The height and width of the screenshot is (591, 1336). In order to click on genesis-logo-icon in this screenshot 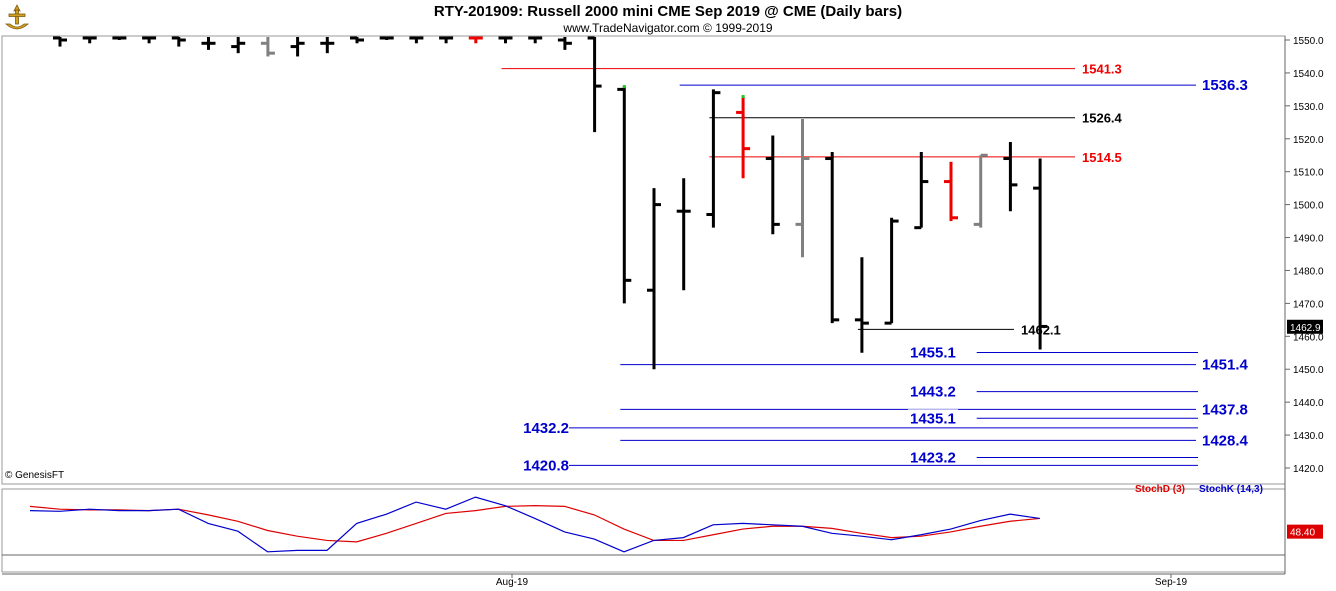, I will do `click(17, 18)`.